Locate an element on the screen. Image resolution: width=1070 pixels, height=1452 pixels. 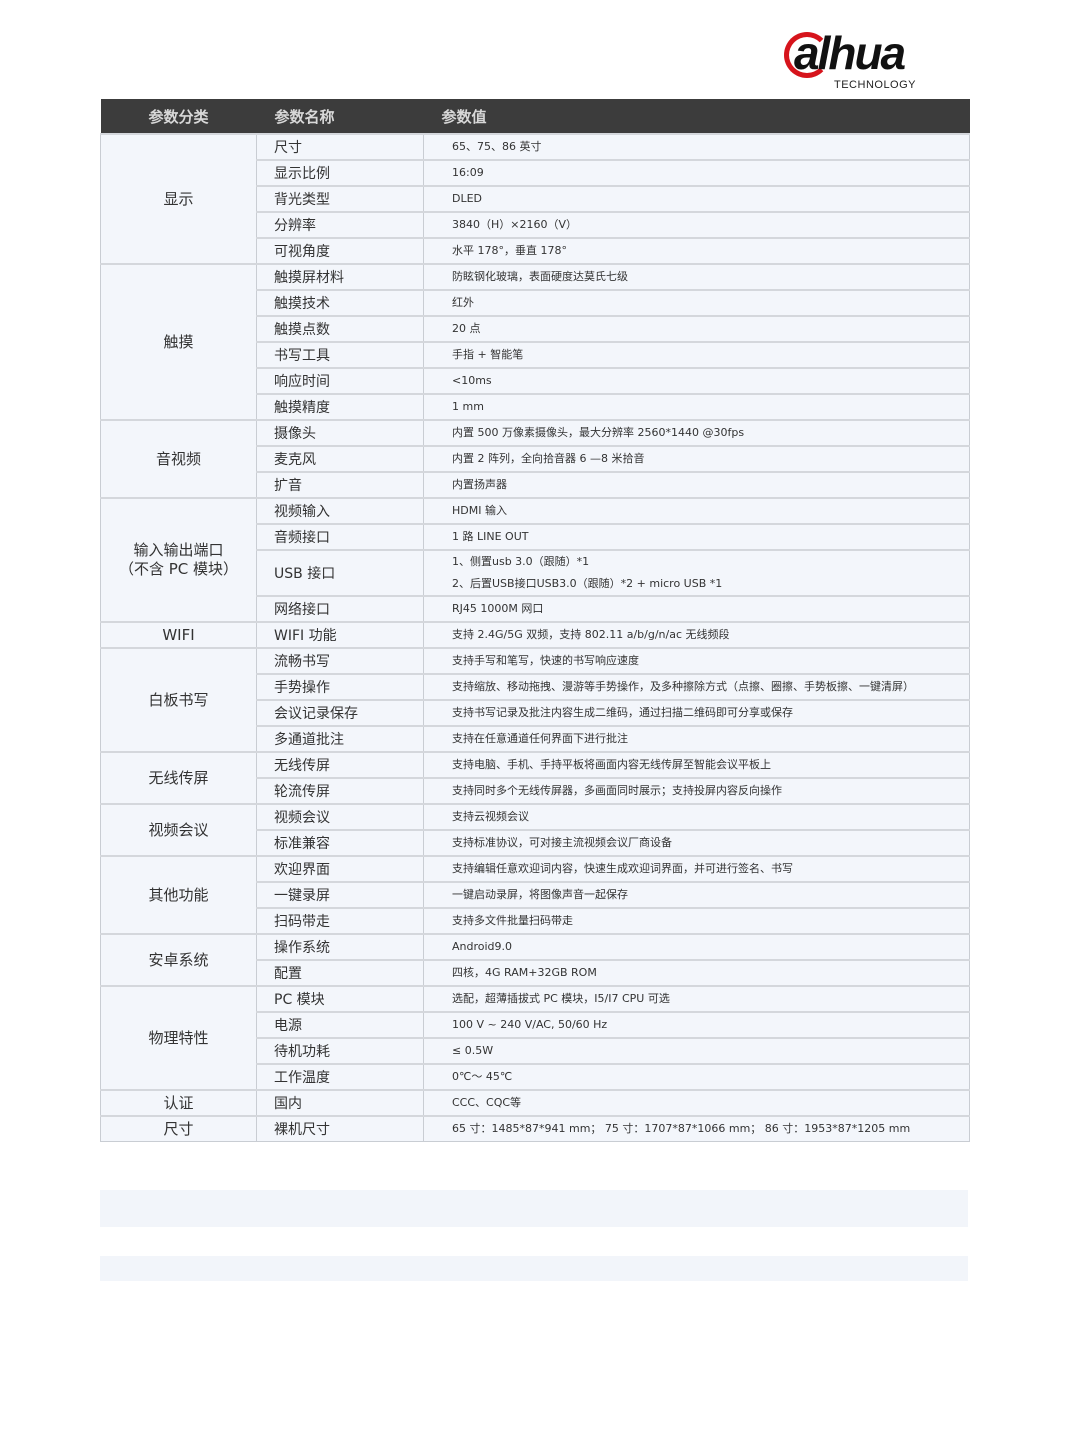
logo-ring is located at coordinates (807, 55).